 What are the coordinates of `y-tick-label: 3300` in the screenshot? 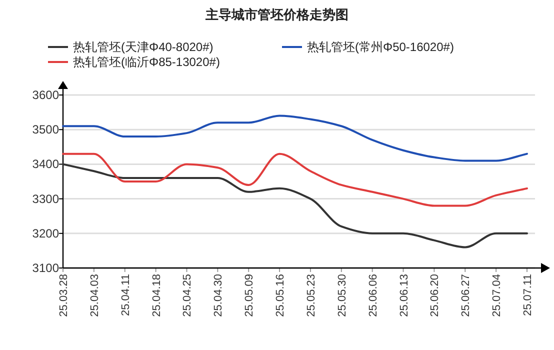 It's located at (46, 199).